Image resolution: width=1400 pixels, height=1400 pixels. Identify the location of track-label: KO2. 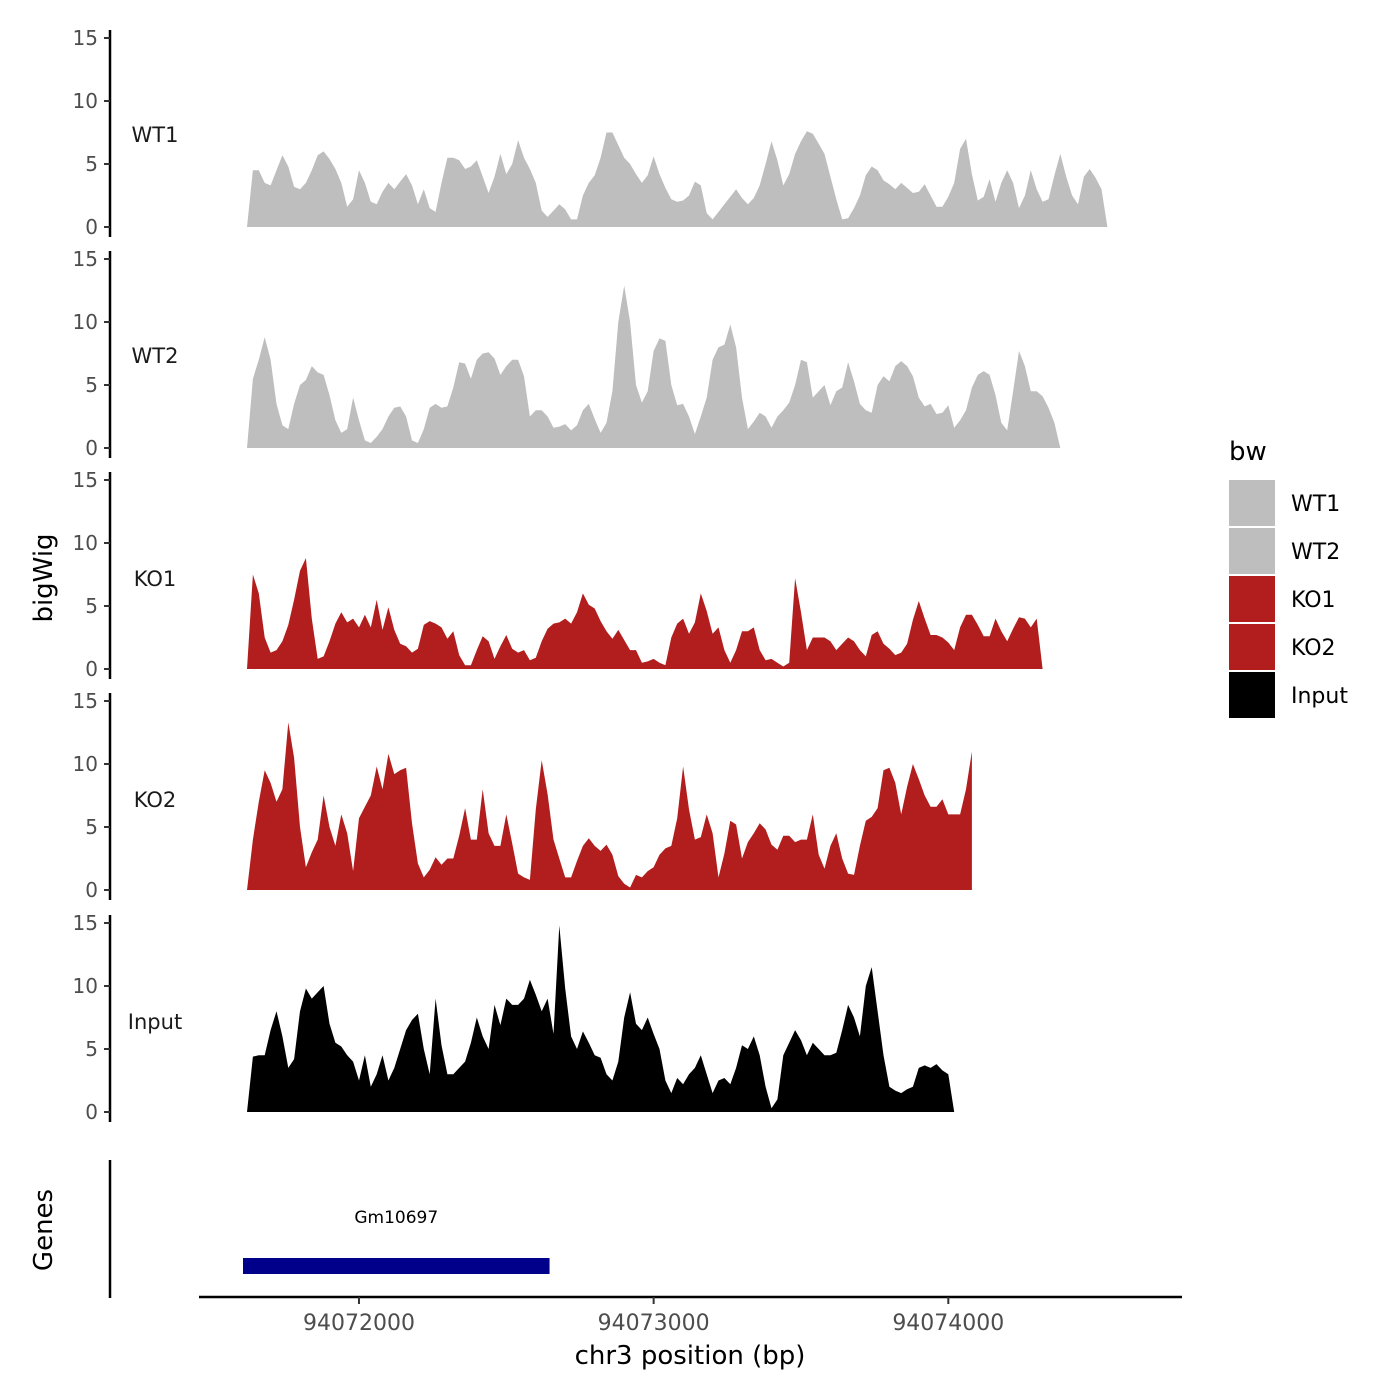
(155, 800).